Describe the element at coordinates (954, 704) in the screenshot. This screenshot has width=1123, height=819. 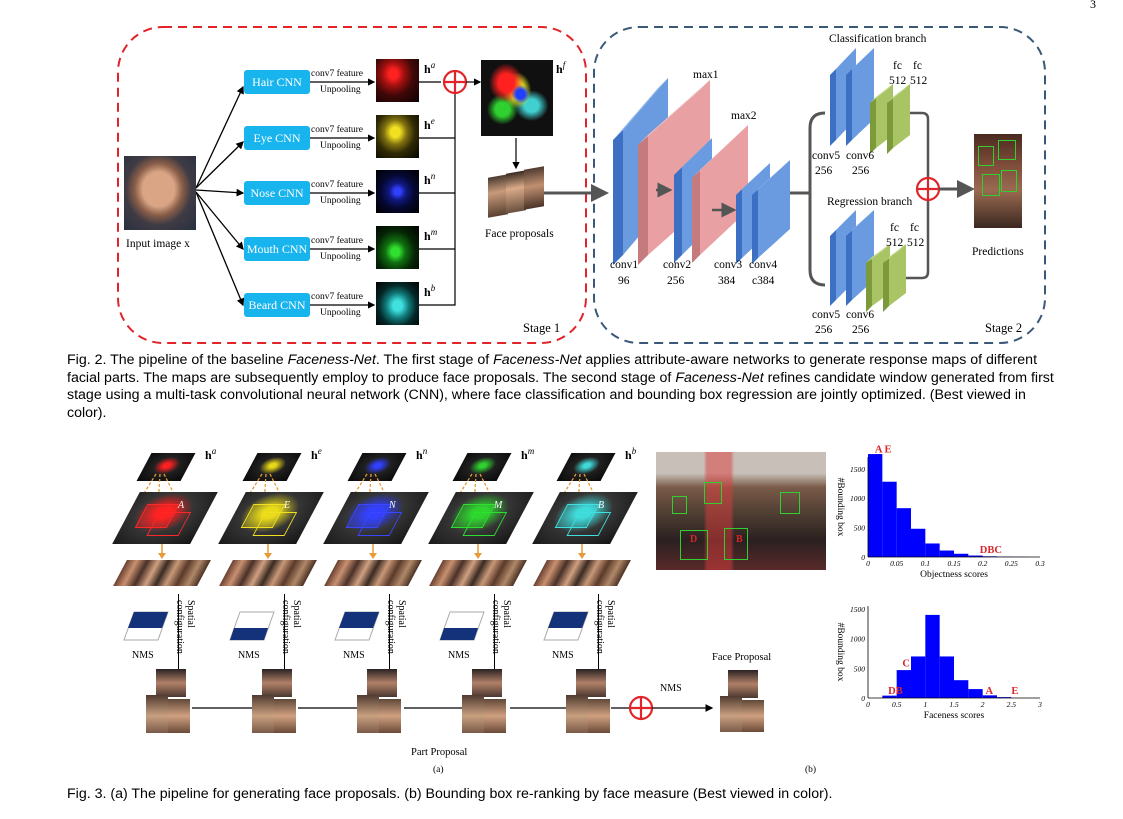
I see `x-tick-label: 1.5` at that location.